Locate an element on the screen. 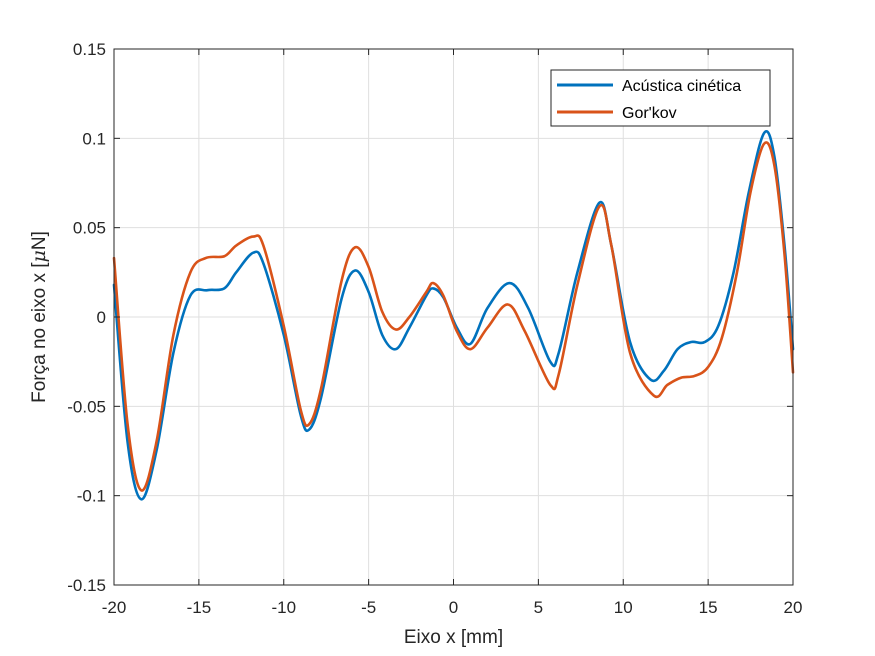 Image resolution: width=875 pixels, height=656 pixels. x-tick-label: -15 is located at coordinates (199, 607).